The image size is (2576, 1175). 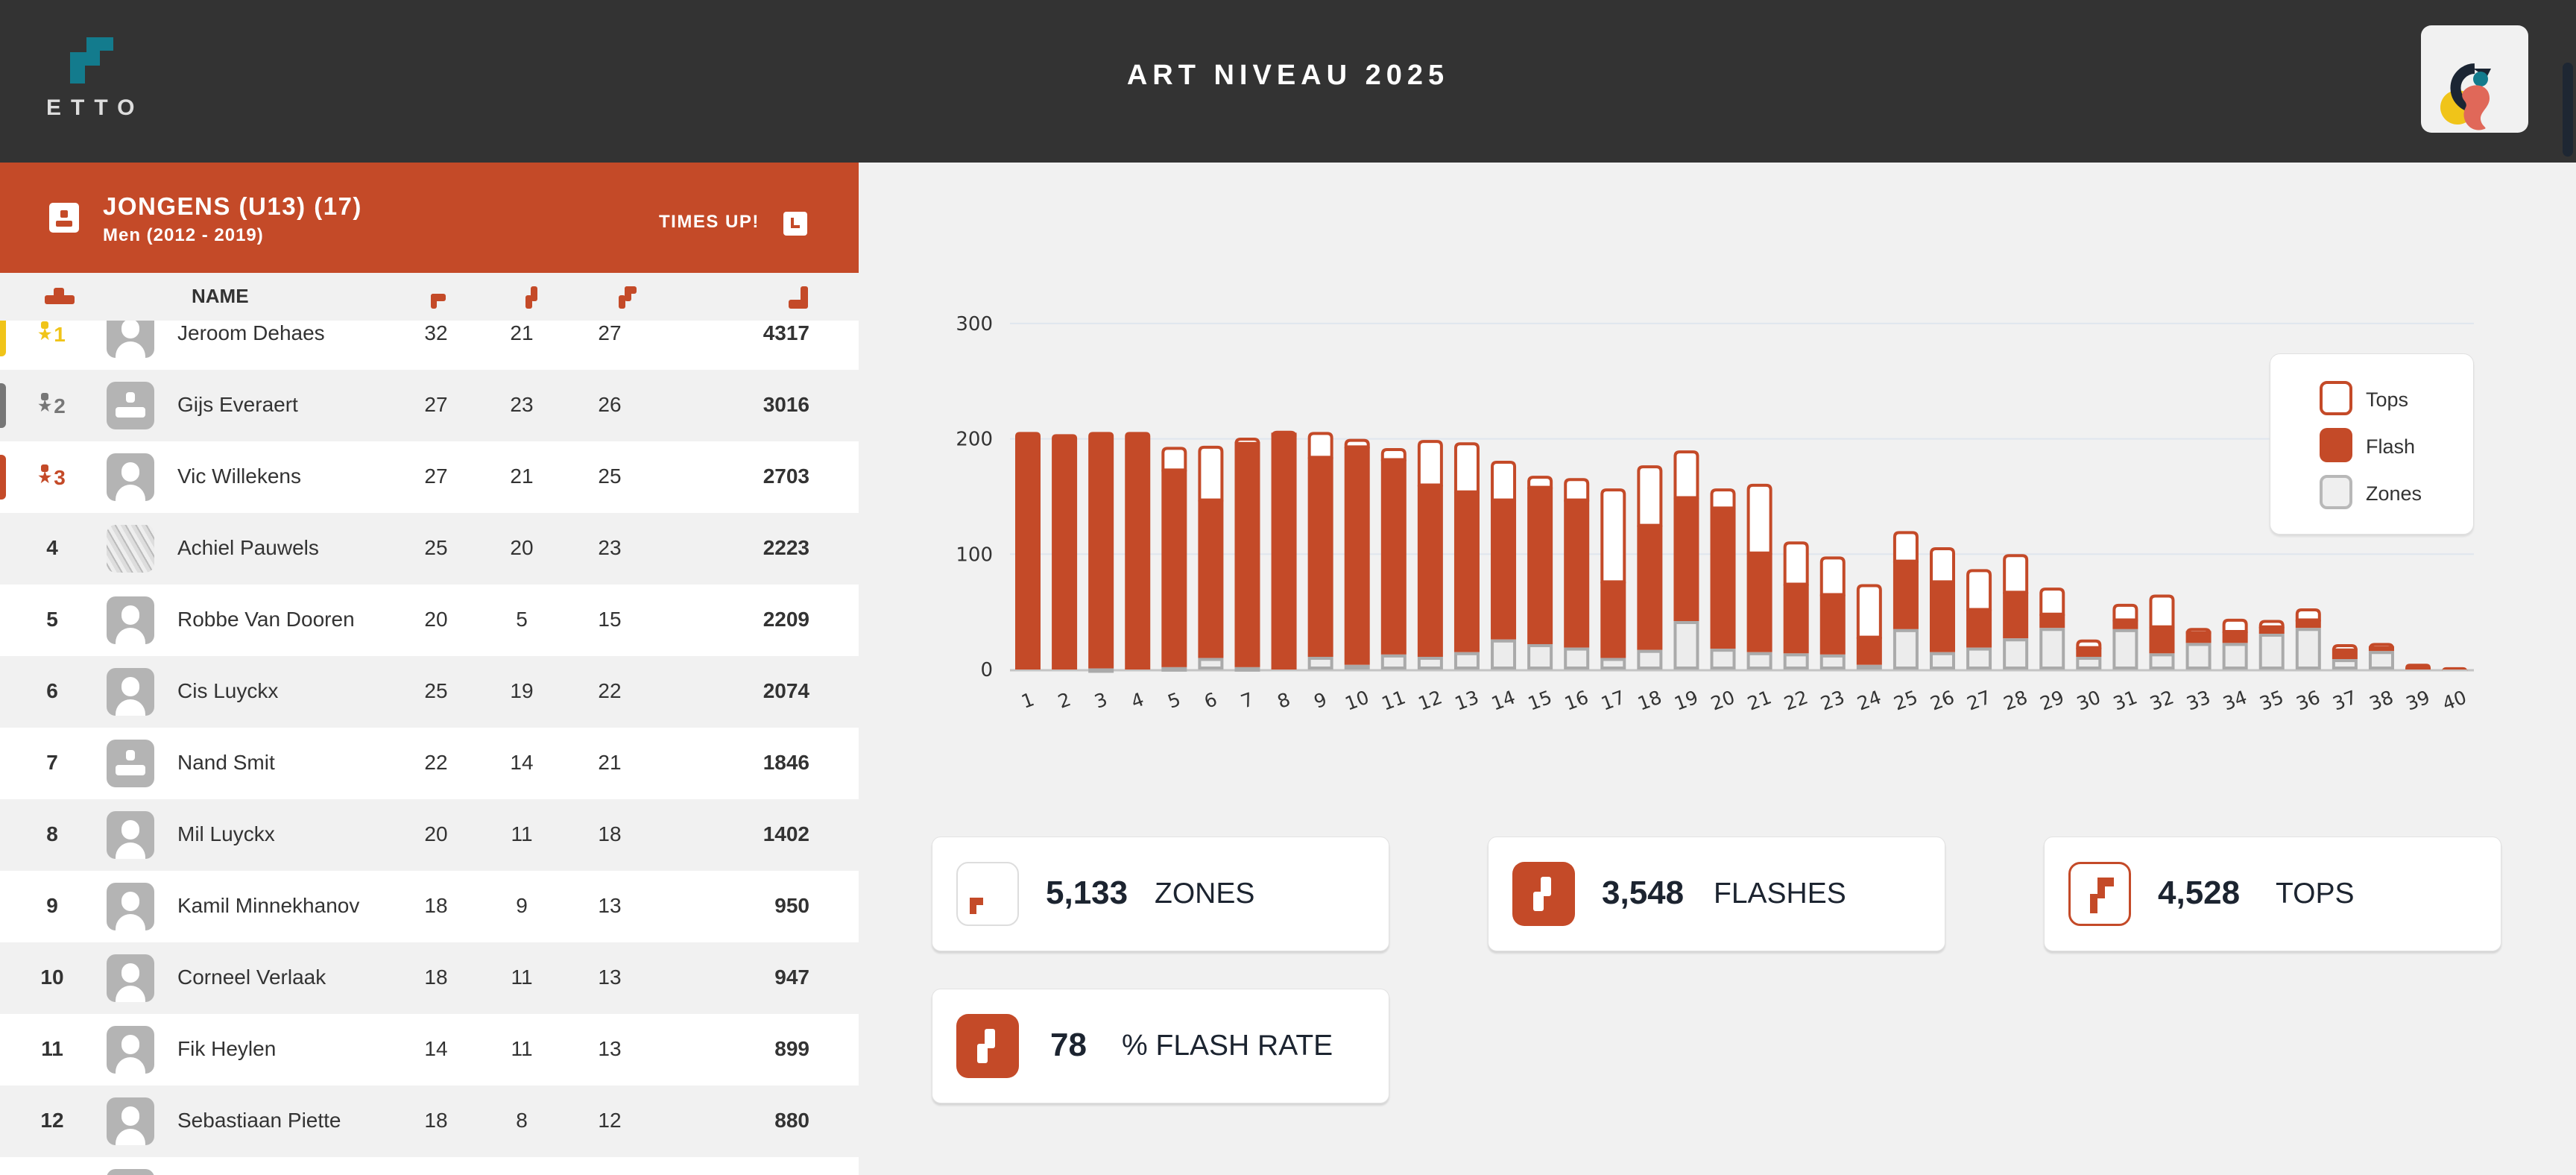 What do you see at coordinates (2272, 700) in the screenshot?
I see `x-tick-label: 35` at bounding box center [2272, 700].